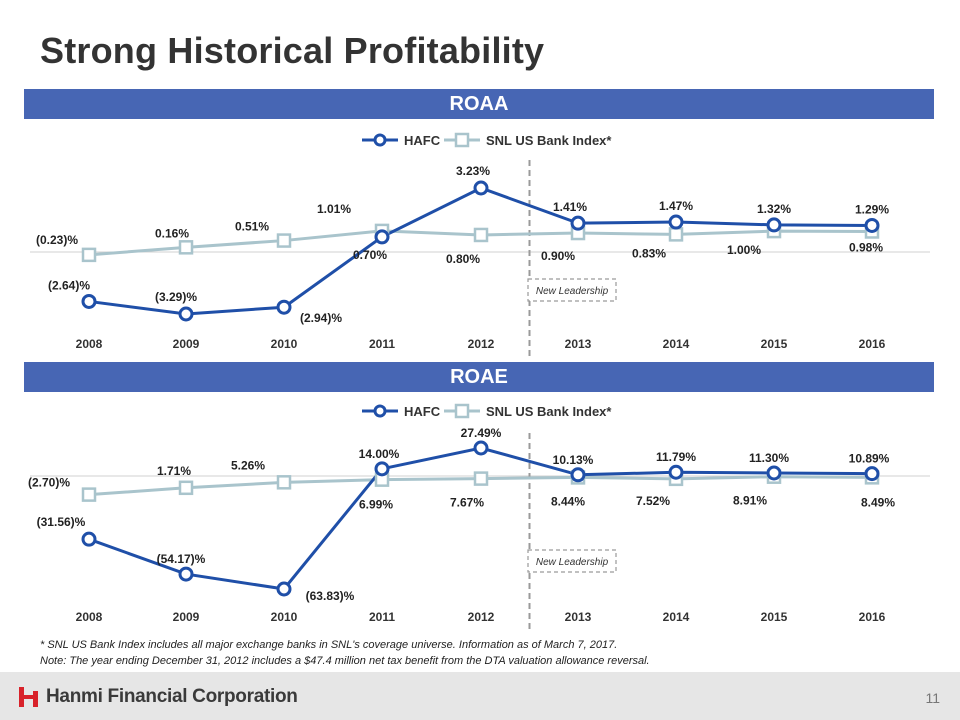 The width and height of the screenshot is (960, 720). I want to click on page-title: Strong Historical Profitability, so click(292, 50).